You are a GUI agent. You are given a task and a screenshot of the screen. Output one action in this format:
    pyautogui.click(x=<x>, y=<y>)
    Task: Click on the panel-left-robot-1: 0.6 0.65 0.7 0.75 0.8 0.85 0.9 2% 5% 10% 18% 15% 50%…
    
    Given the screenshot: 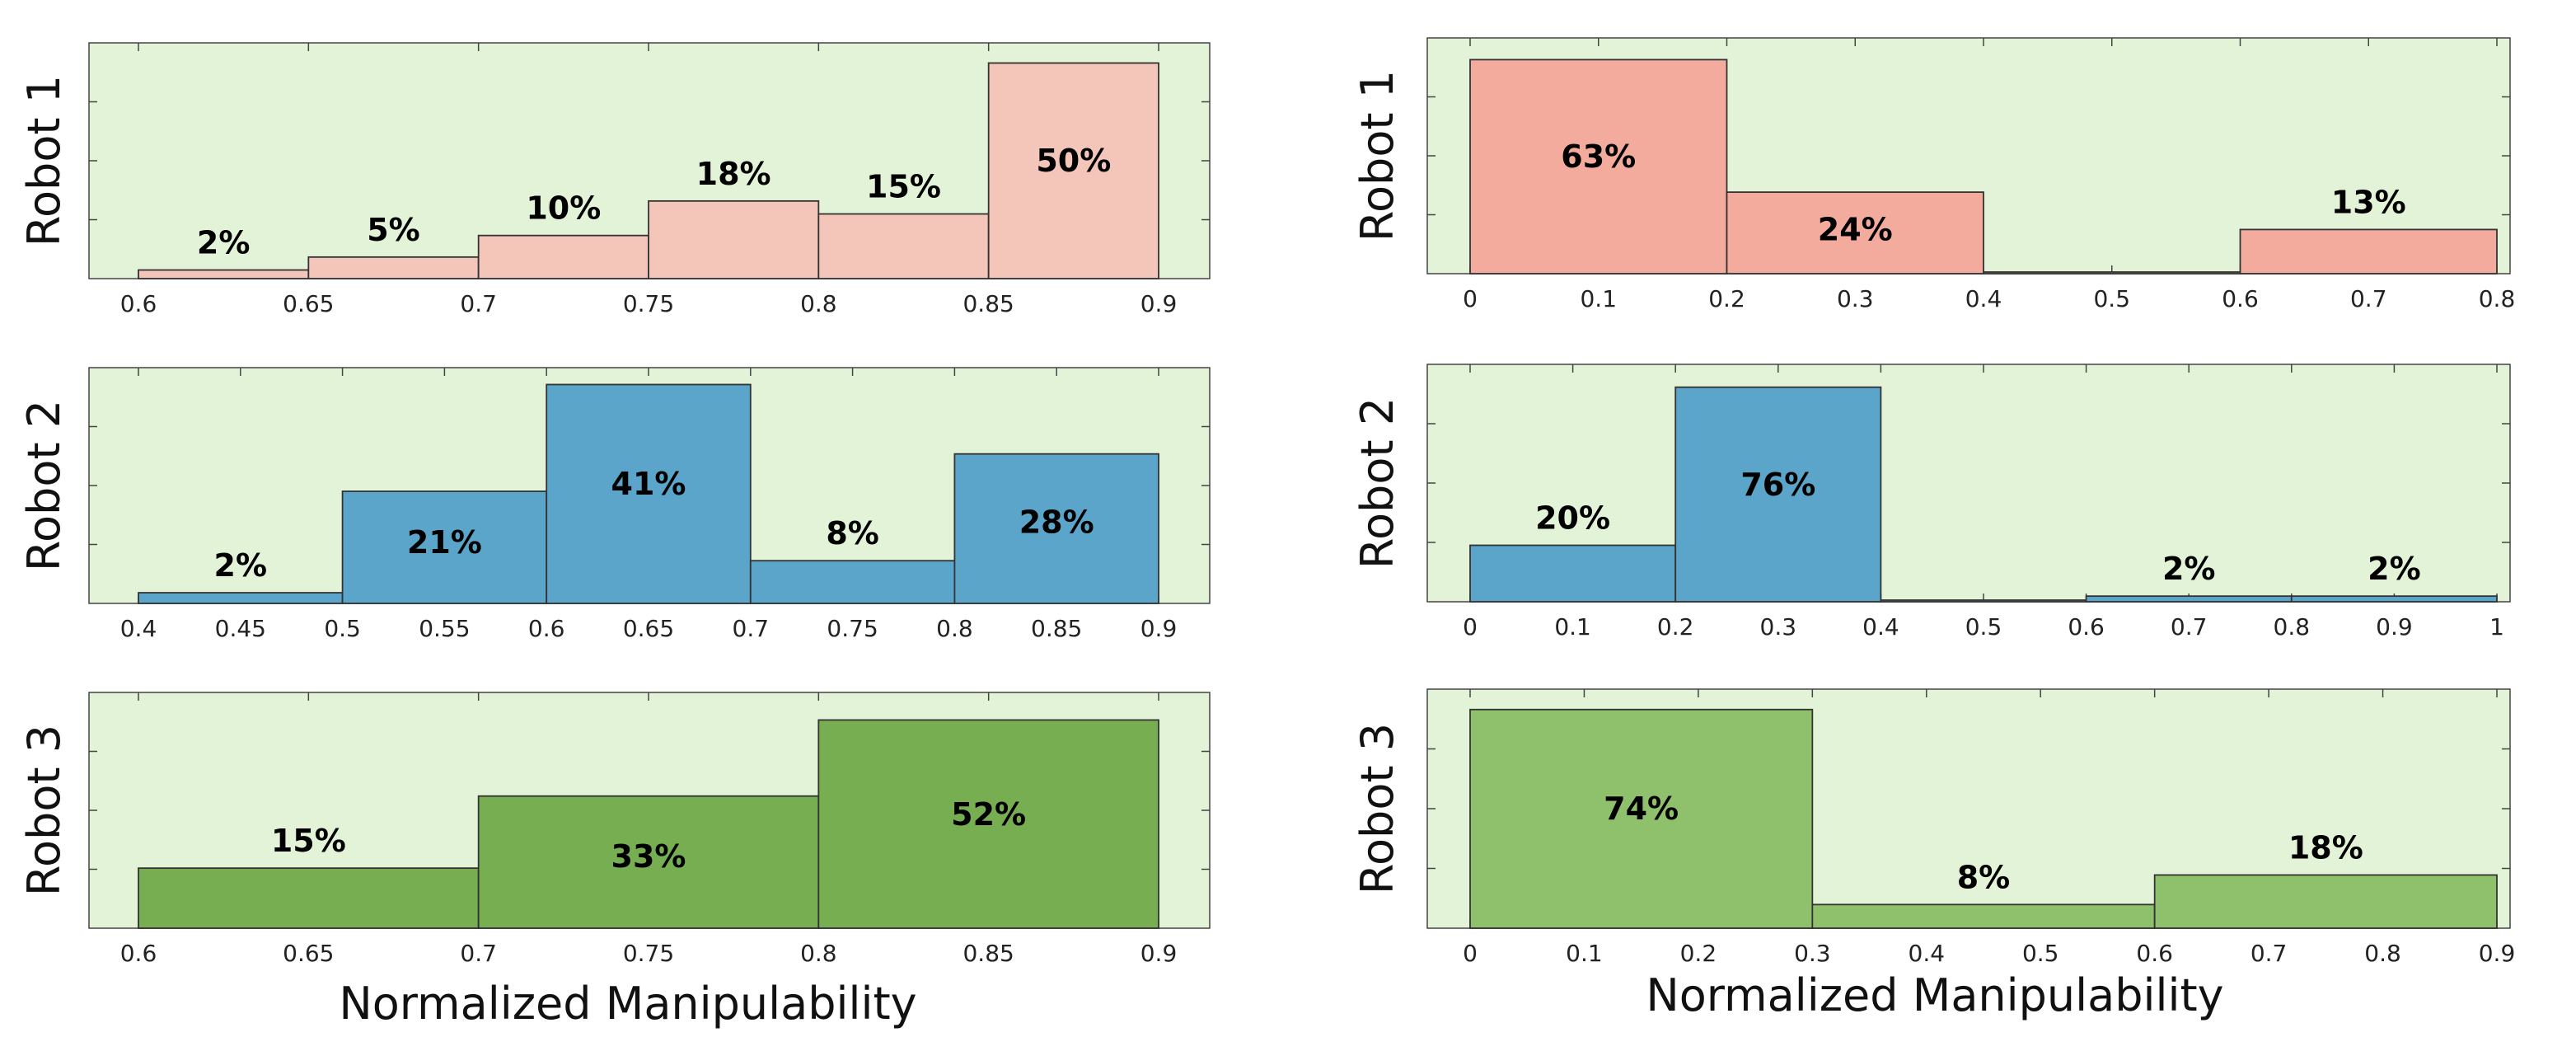 What is the action you would take?
    pyautogui.click(x=614, y=179)
    